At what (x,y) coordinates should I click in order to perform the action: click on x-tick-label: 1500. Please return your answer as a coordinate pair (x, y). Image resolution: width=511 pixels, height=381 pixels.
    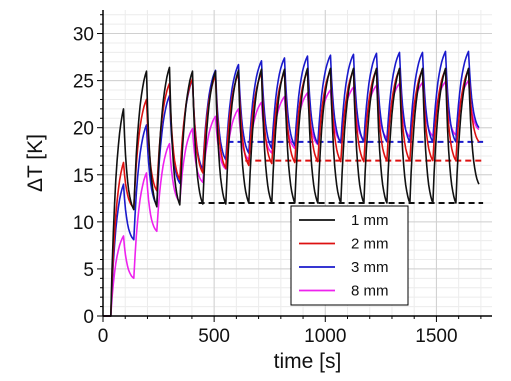
    Looking at the image, I should click on (436, 336).